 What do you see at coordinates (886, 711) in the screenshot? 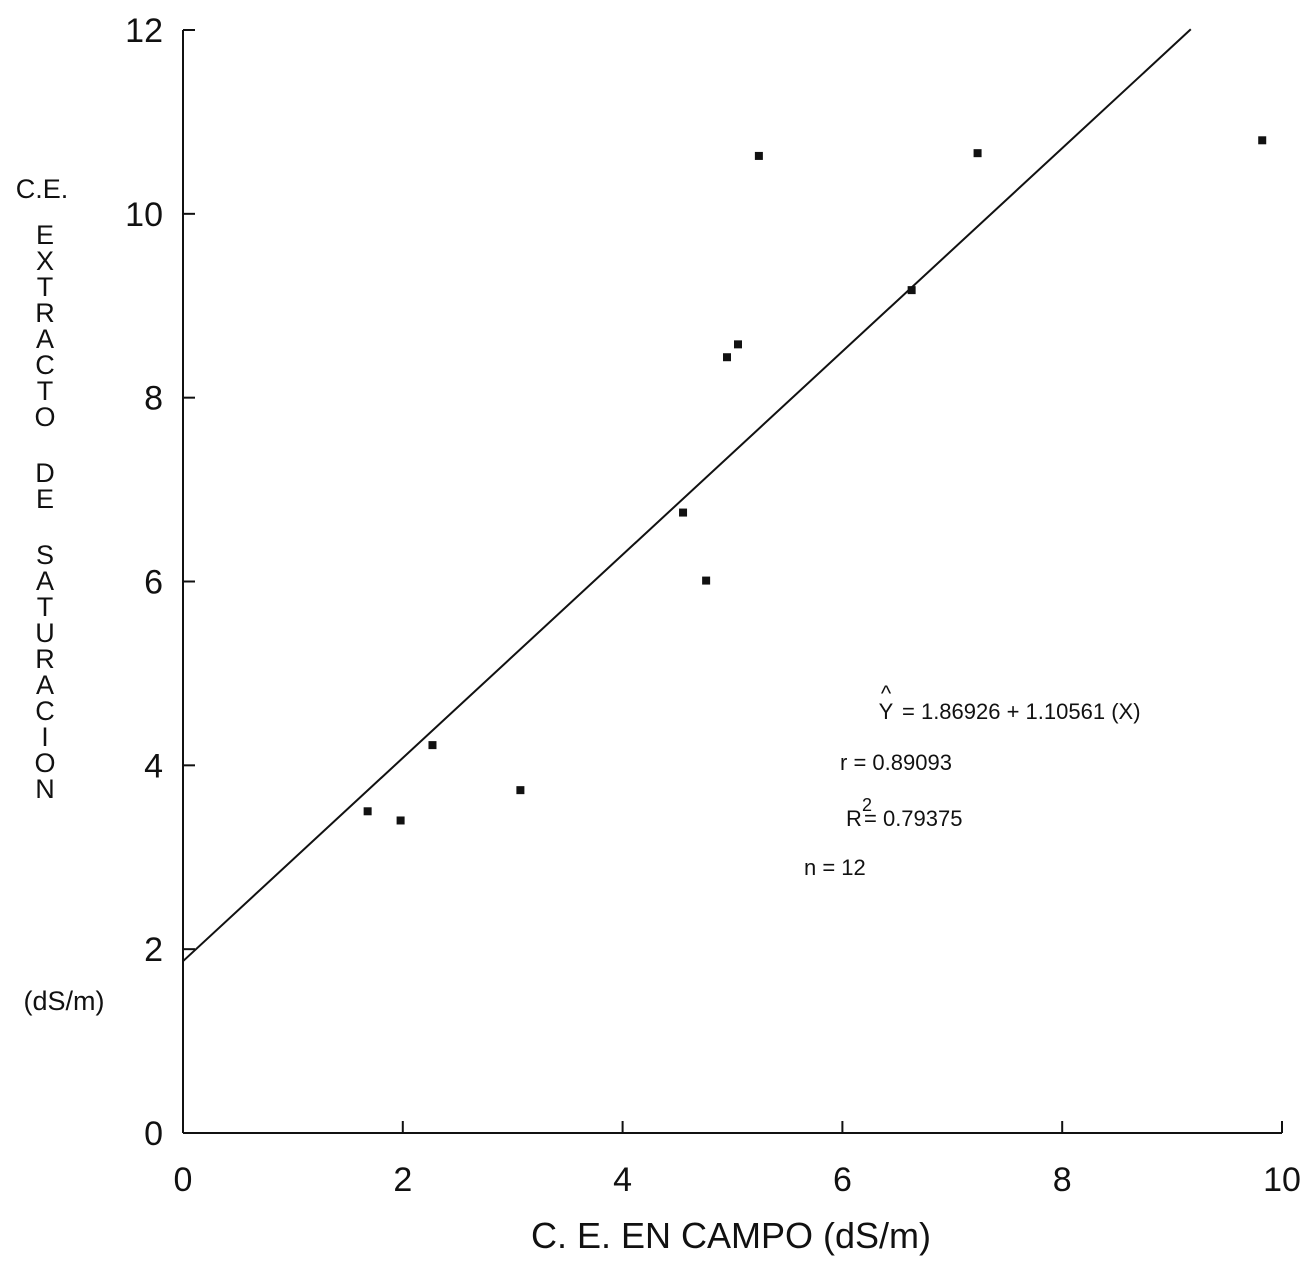
I see `equation-lhs: Y` at bounding box center [886, 711].